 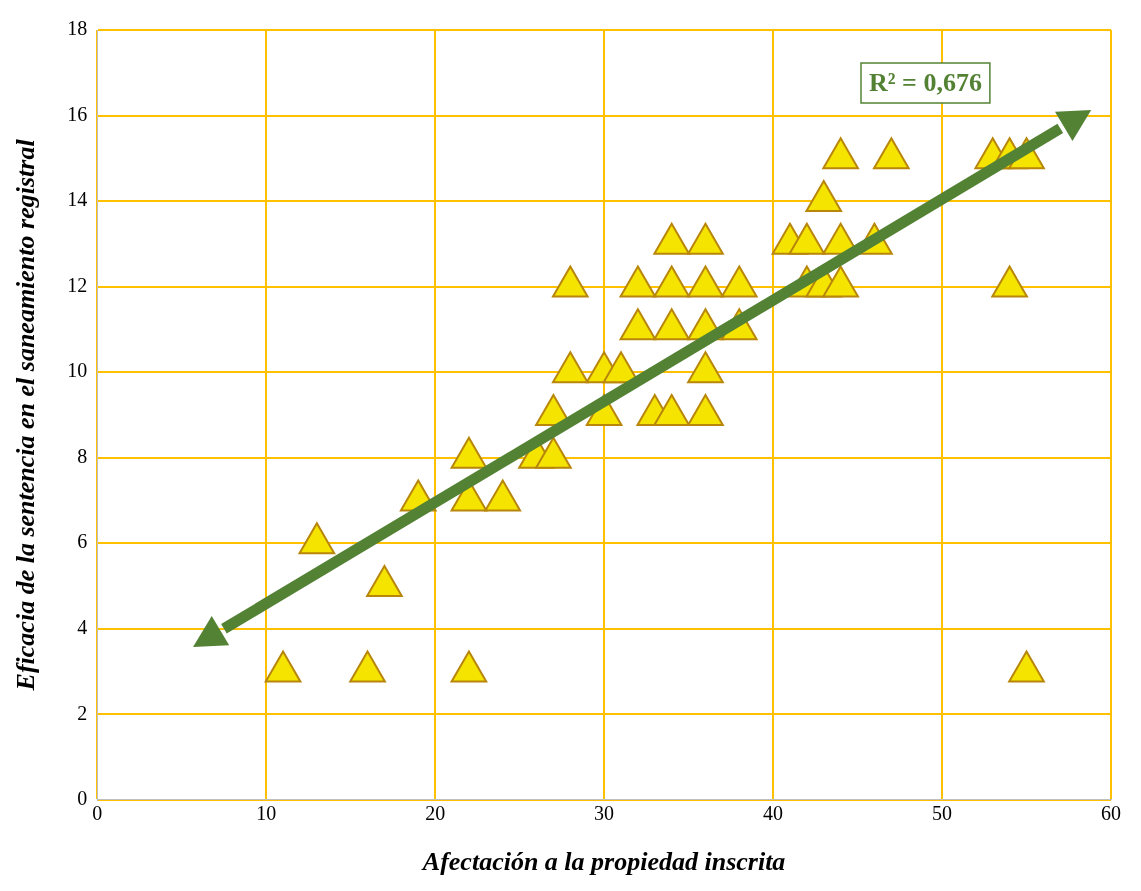 I want to click on y-tick-label: 16, so click(x=77, y=113).